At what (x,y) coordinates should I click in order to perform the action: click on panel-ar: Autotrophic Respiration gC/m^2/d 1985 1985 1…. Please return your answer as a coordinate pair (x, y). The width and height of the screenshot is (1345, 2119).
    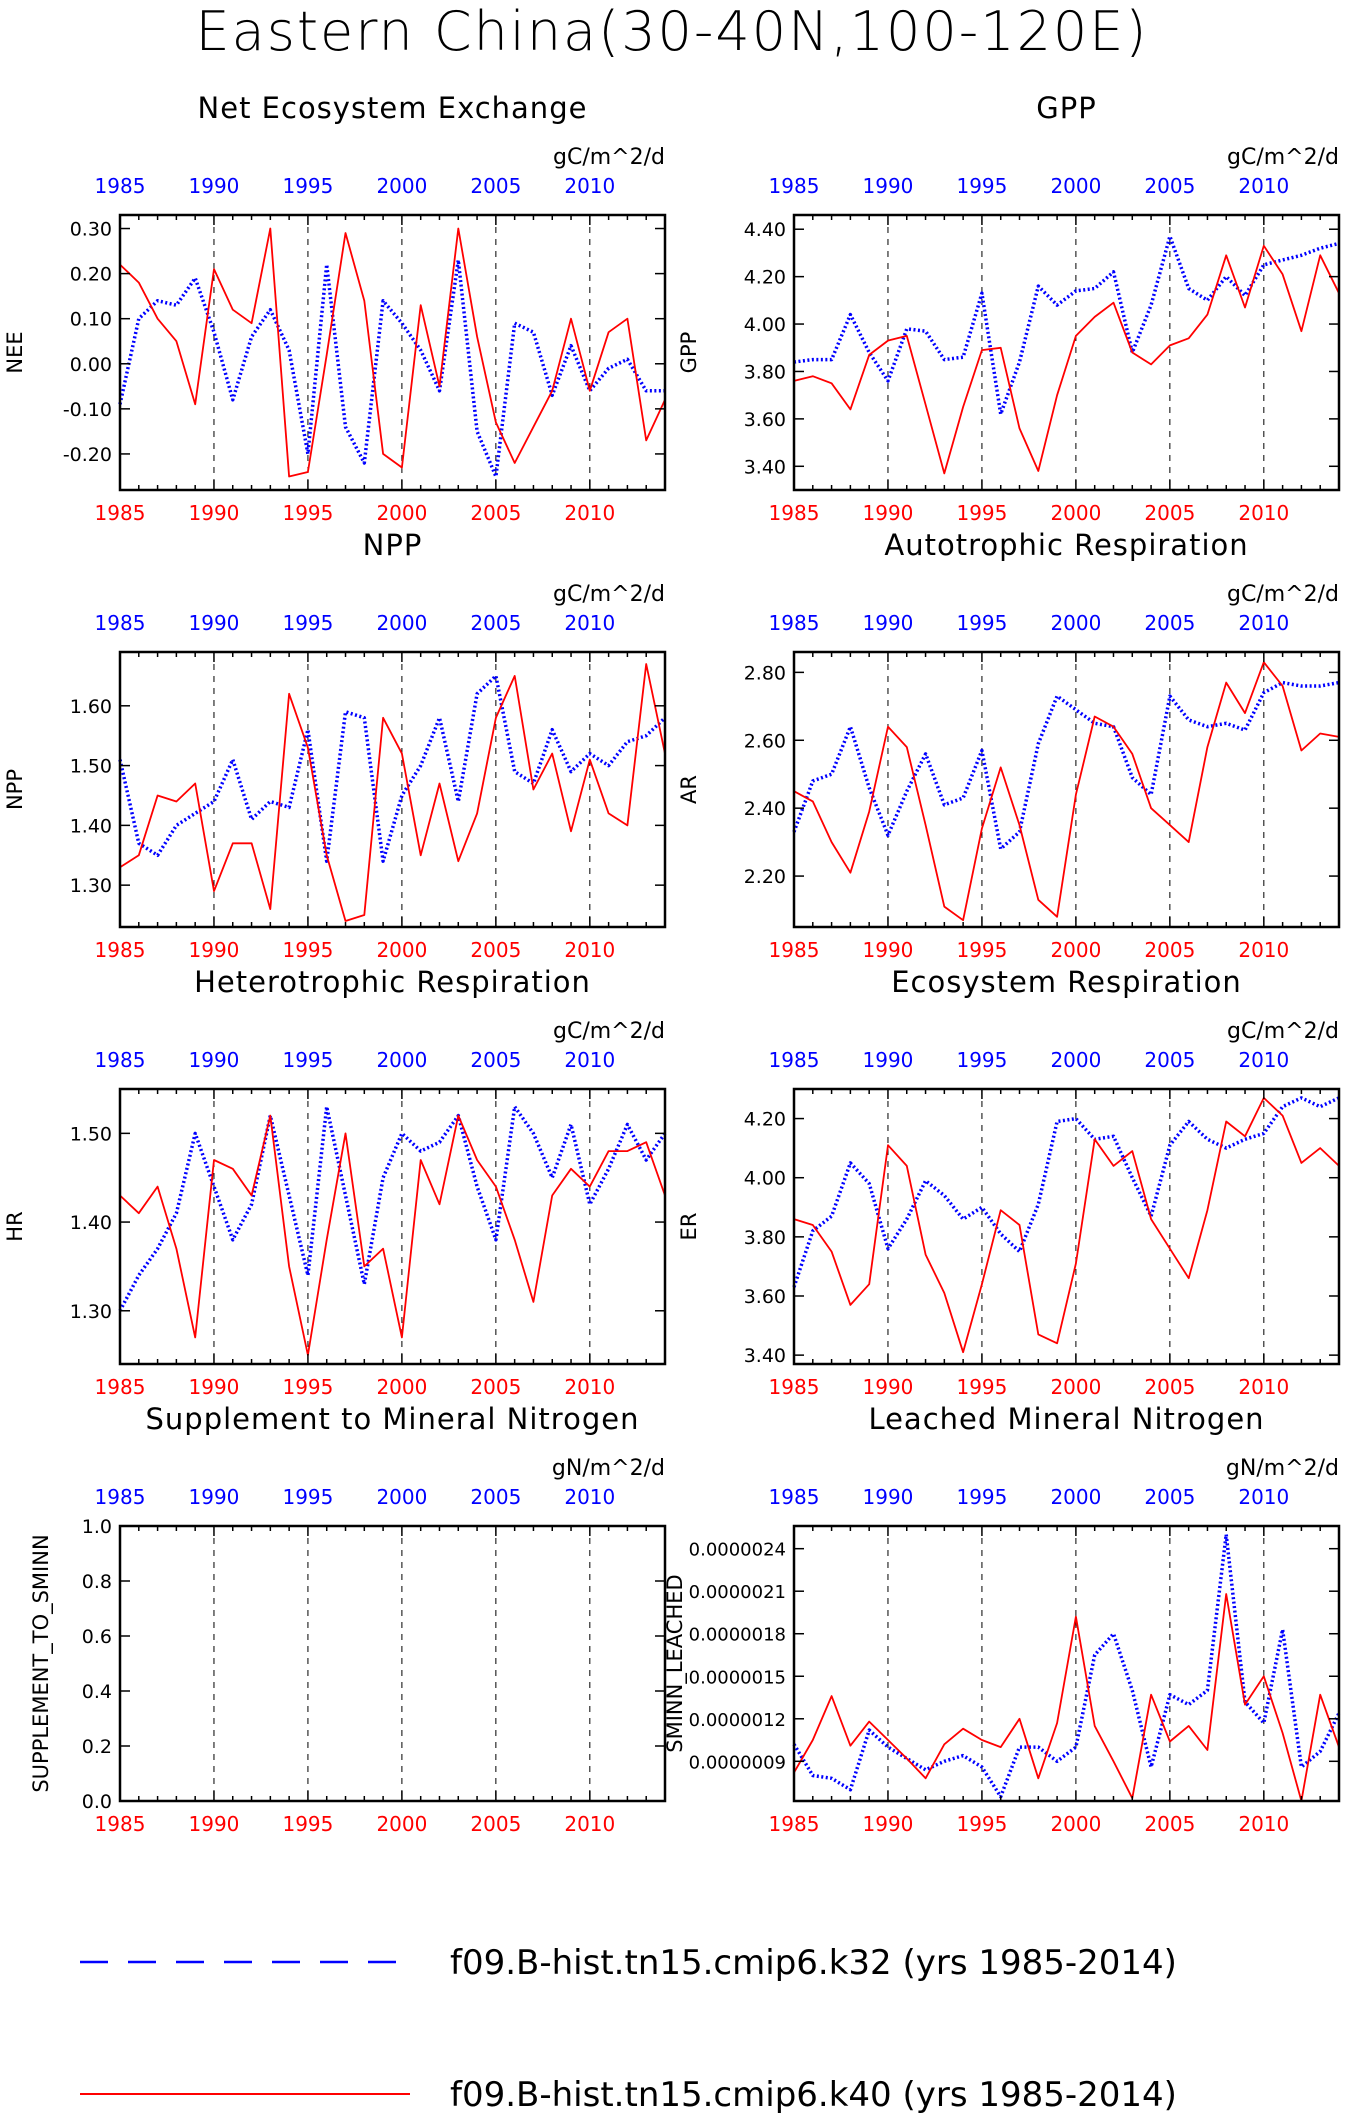
    Looking at the image, I should click on (1009, 745).